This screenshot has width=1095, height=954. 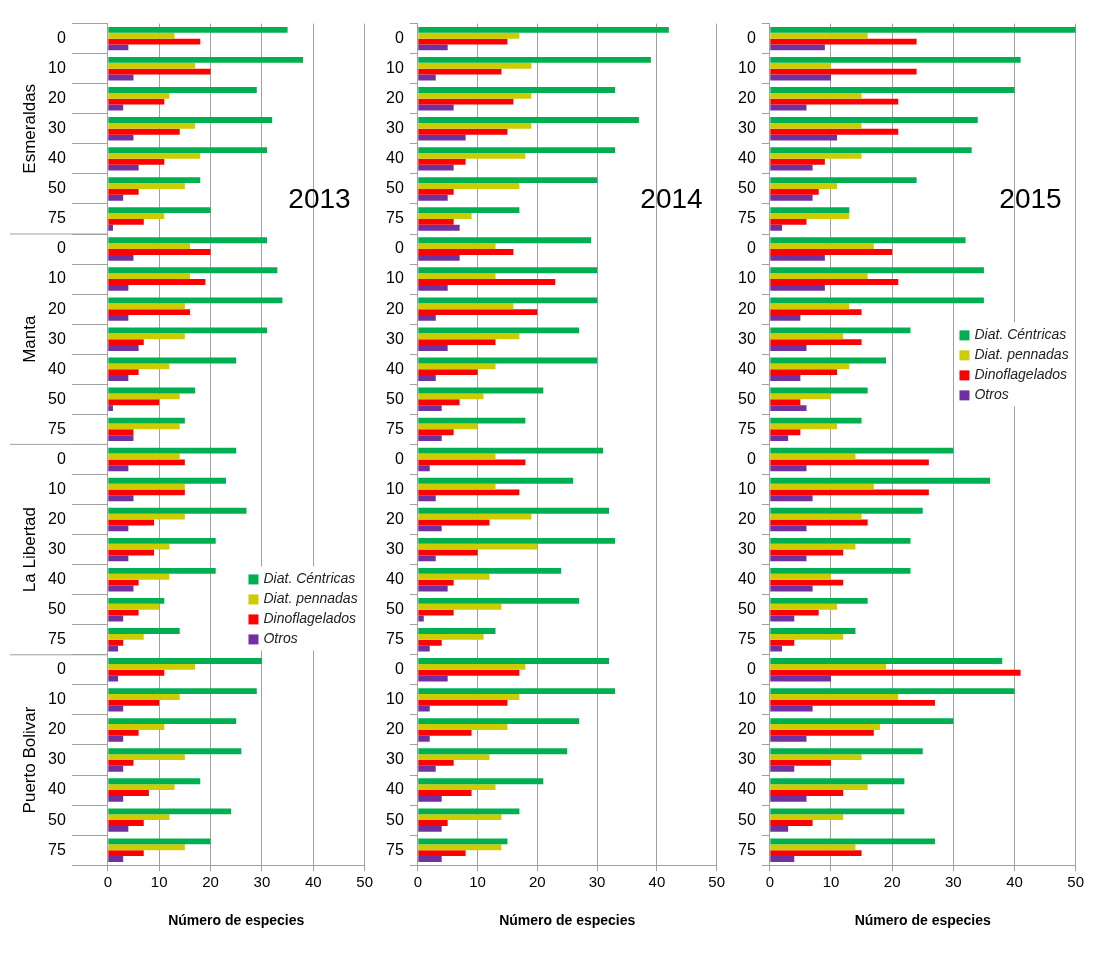 I want to click on x-tick-label: 30, so click(x=262, y=882).